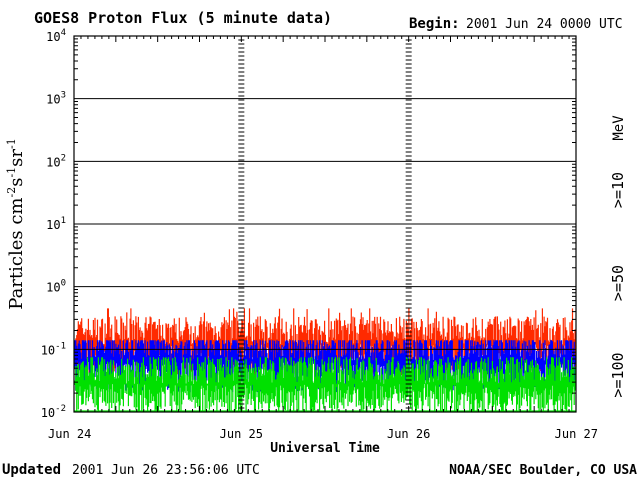 The image size is (640, 480). What do you see at coordinates (16, 254) in the screenshot?
I see `y-axis-title-base: Particles cm` at bounding box center [16, 254].